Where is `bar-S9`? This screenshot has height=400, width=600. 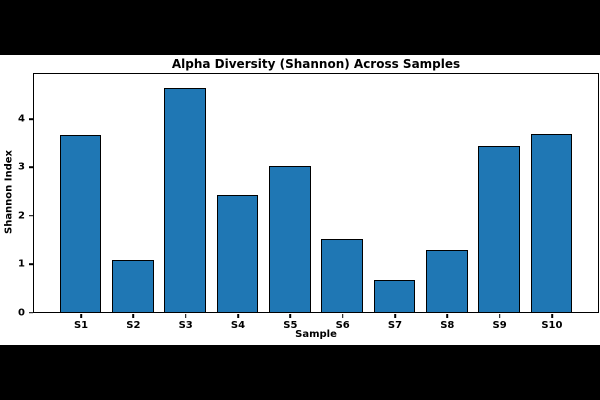 bar-S9 is located at coordinates (499, 229).